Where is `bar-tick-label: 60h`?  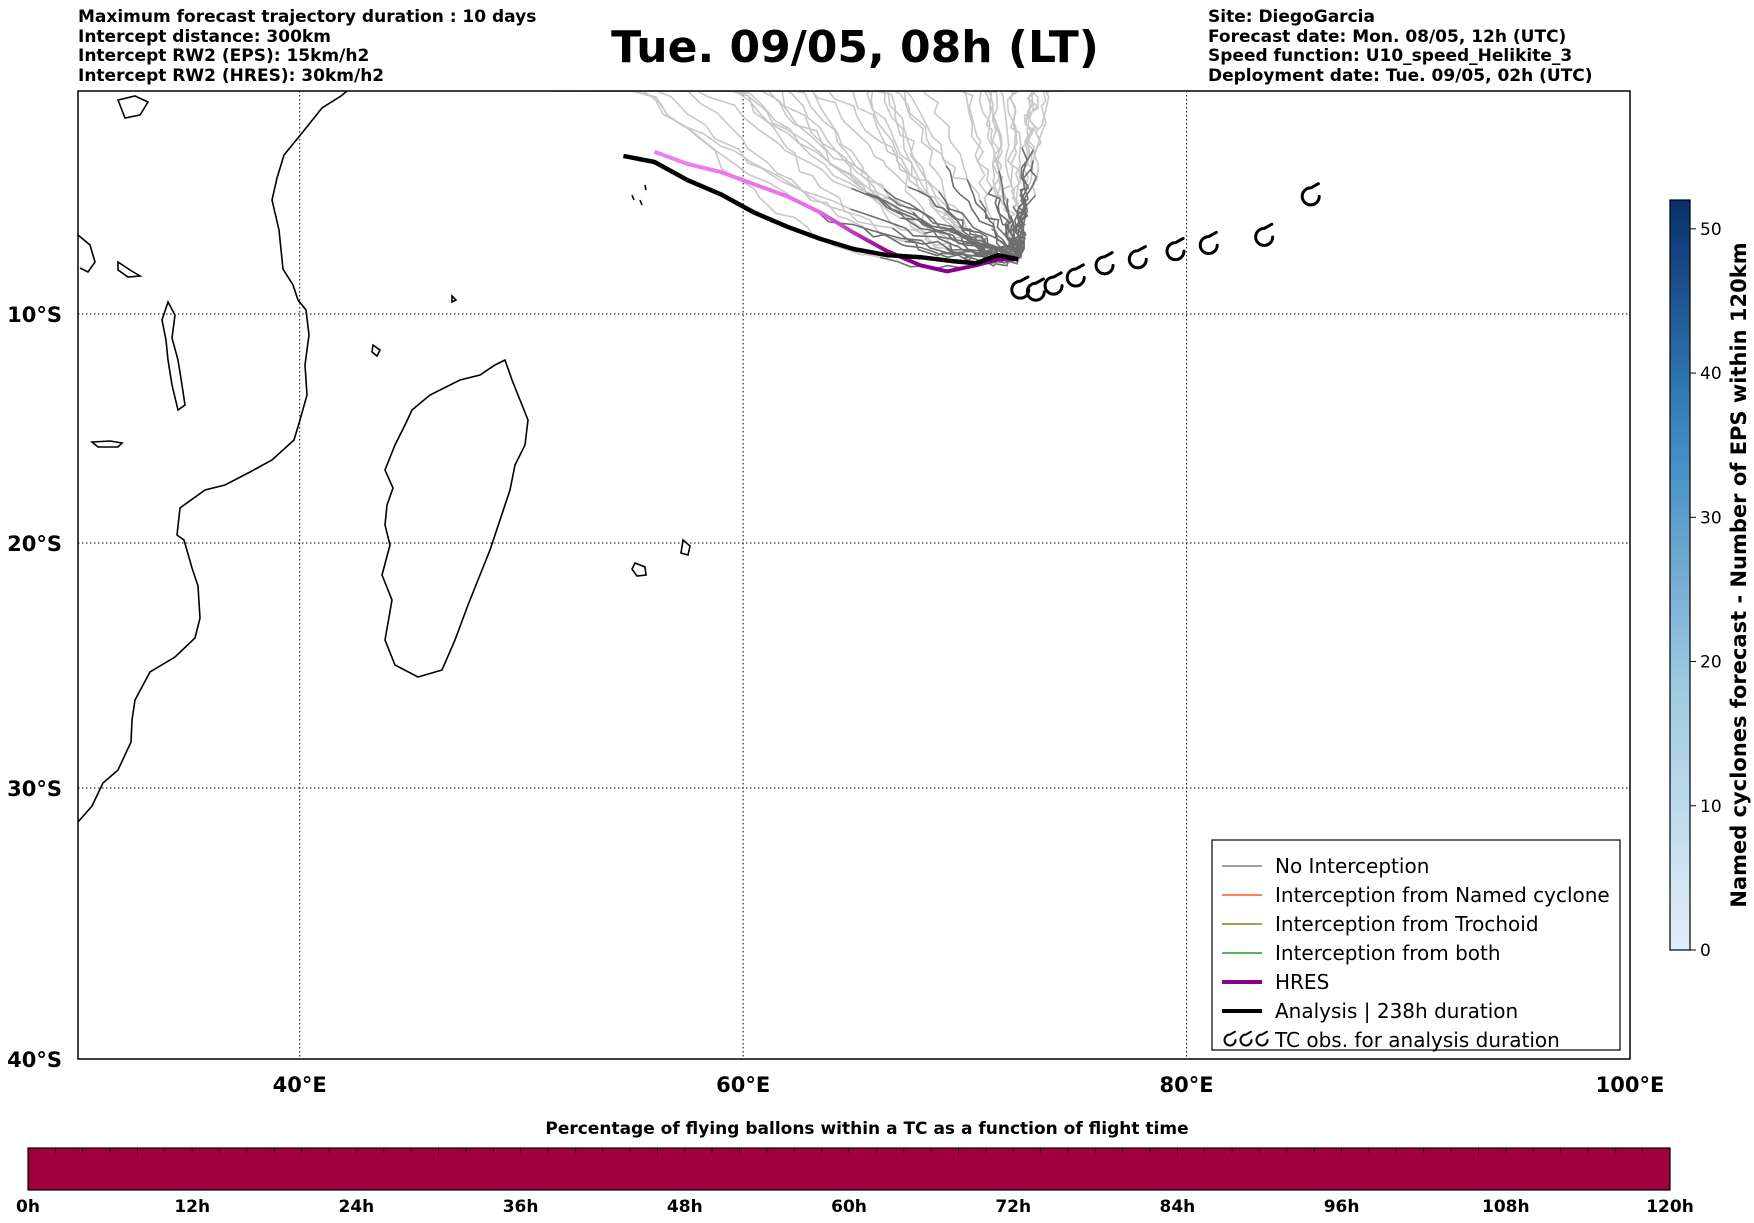 bar-tick-label: 60h is located at coordinates (849, 1207).